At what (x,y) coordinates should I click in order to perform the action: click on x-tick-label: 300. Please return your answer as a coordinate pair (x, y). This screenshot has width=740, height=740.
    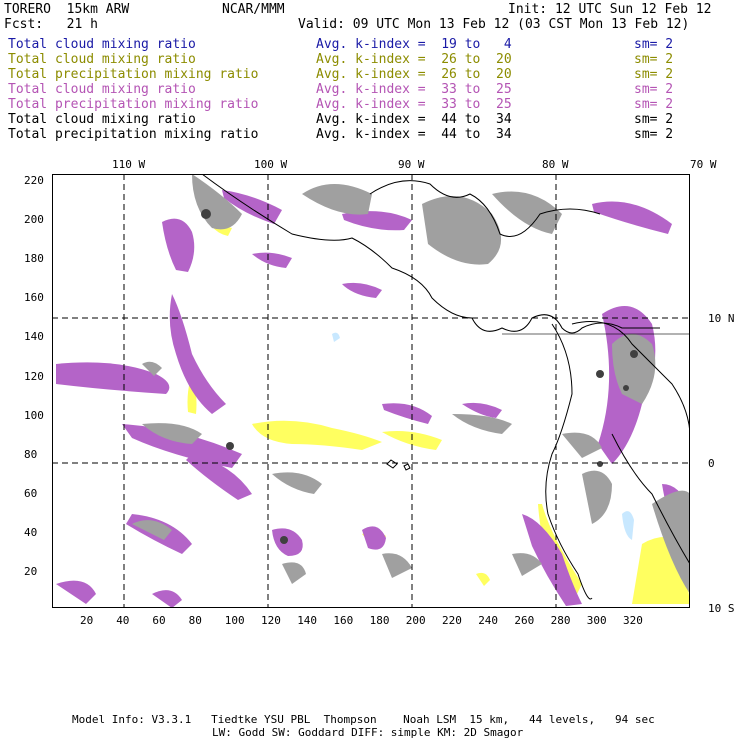
    Looking at the image, I should click on (596, 620).